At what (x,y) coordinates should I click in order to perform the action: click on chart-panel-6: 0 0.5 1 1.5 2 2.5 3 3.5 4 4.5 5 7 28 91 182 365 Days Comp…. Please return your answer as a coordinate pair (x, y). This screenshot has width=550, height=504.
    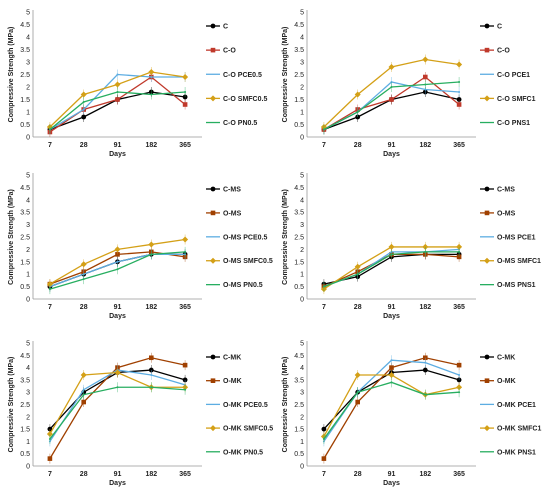
    Looking at the image, I should click on (411, 414).